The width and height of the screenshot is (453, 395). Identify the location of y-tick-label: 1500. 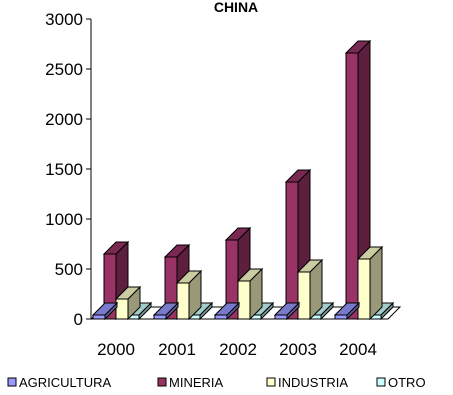
(64, 169).